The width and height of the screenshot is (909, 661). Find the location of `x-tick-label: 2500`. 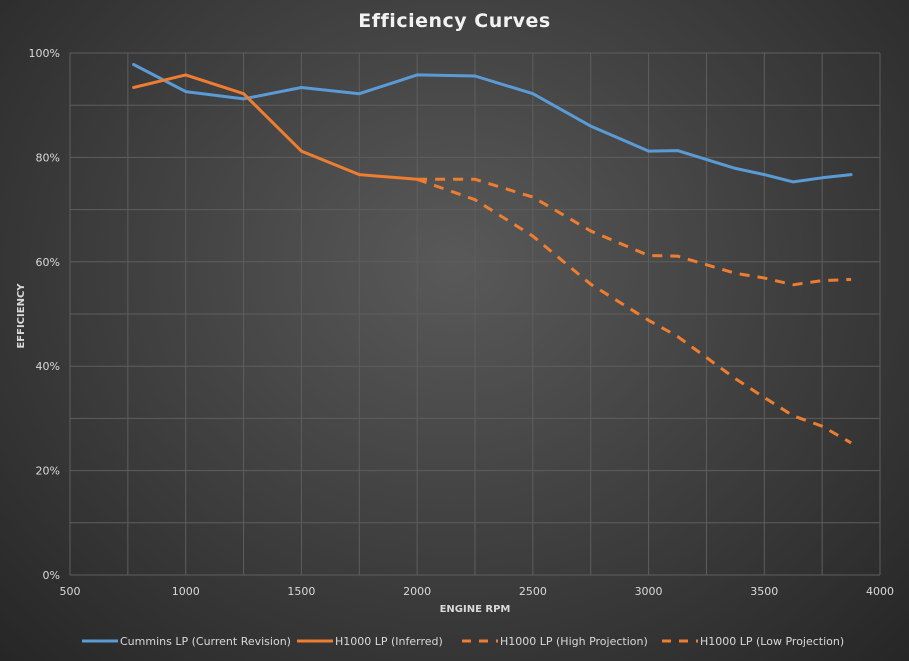

x-tick-label: 2500 is located at coordinates (533, 591).